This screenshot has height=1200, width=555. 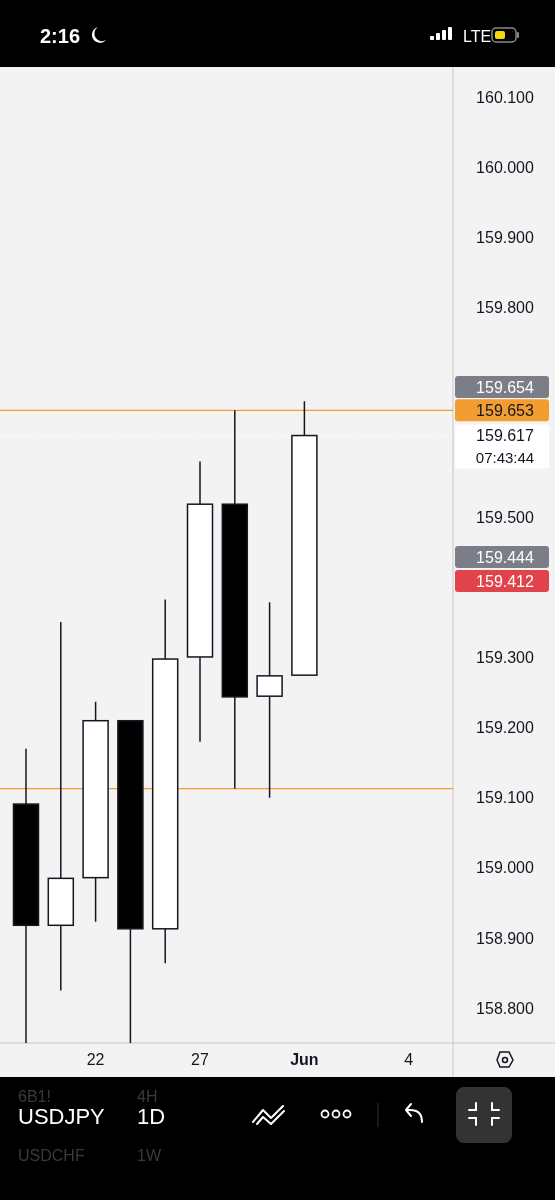 What do you see at coordinates (505, 97) in the screenshot?
I see `y-tick-label: 160.100` at bounding box center [505, 97].